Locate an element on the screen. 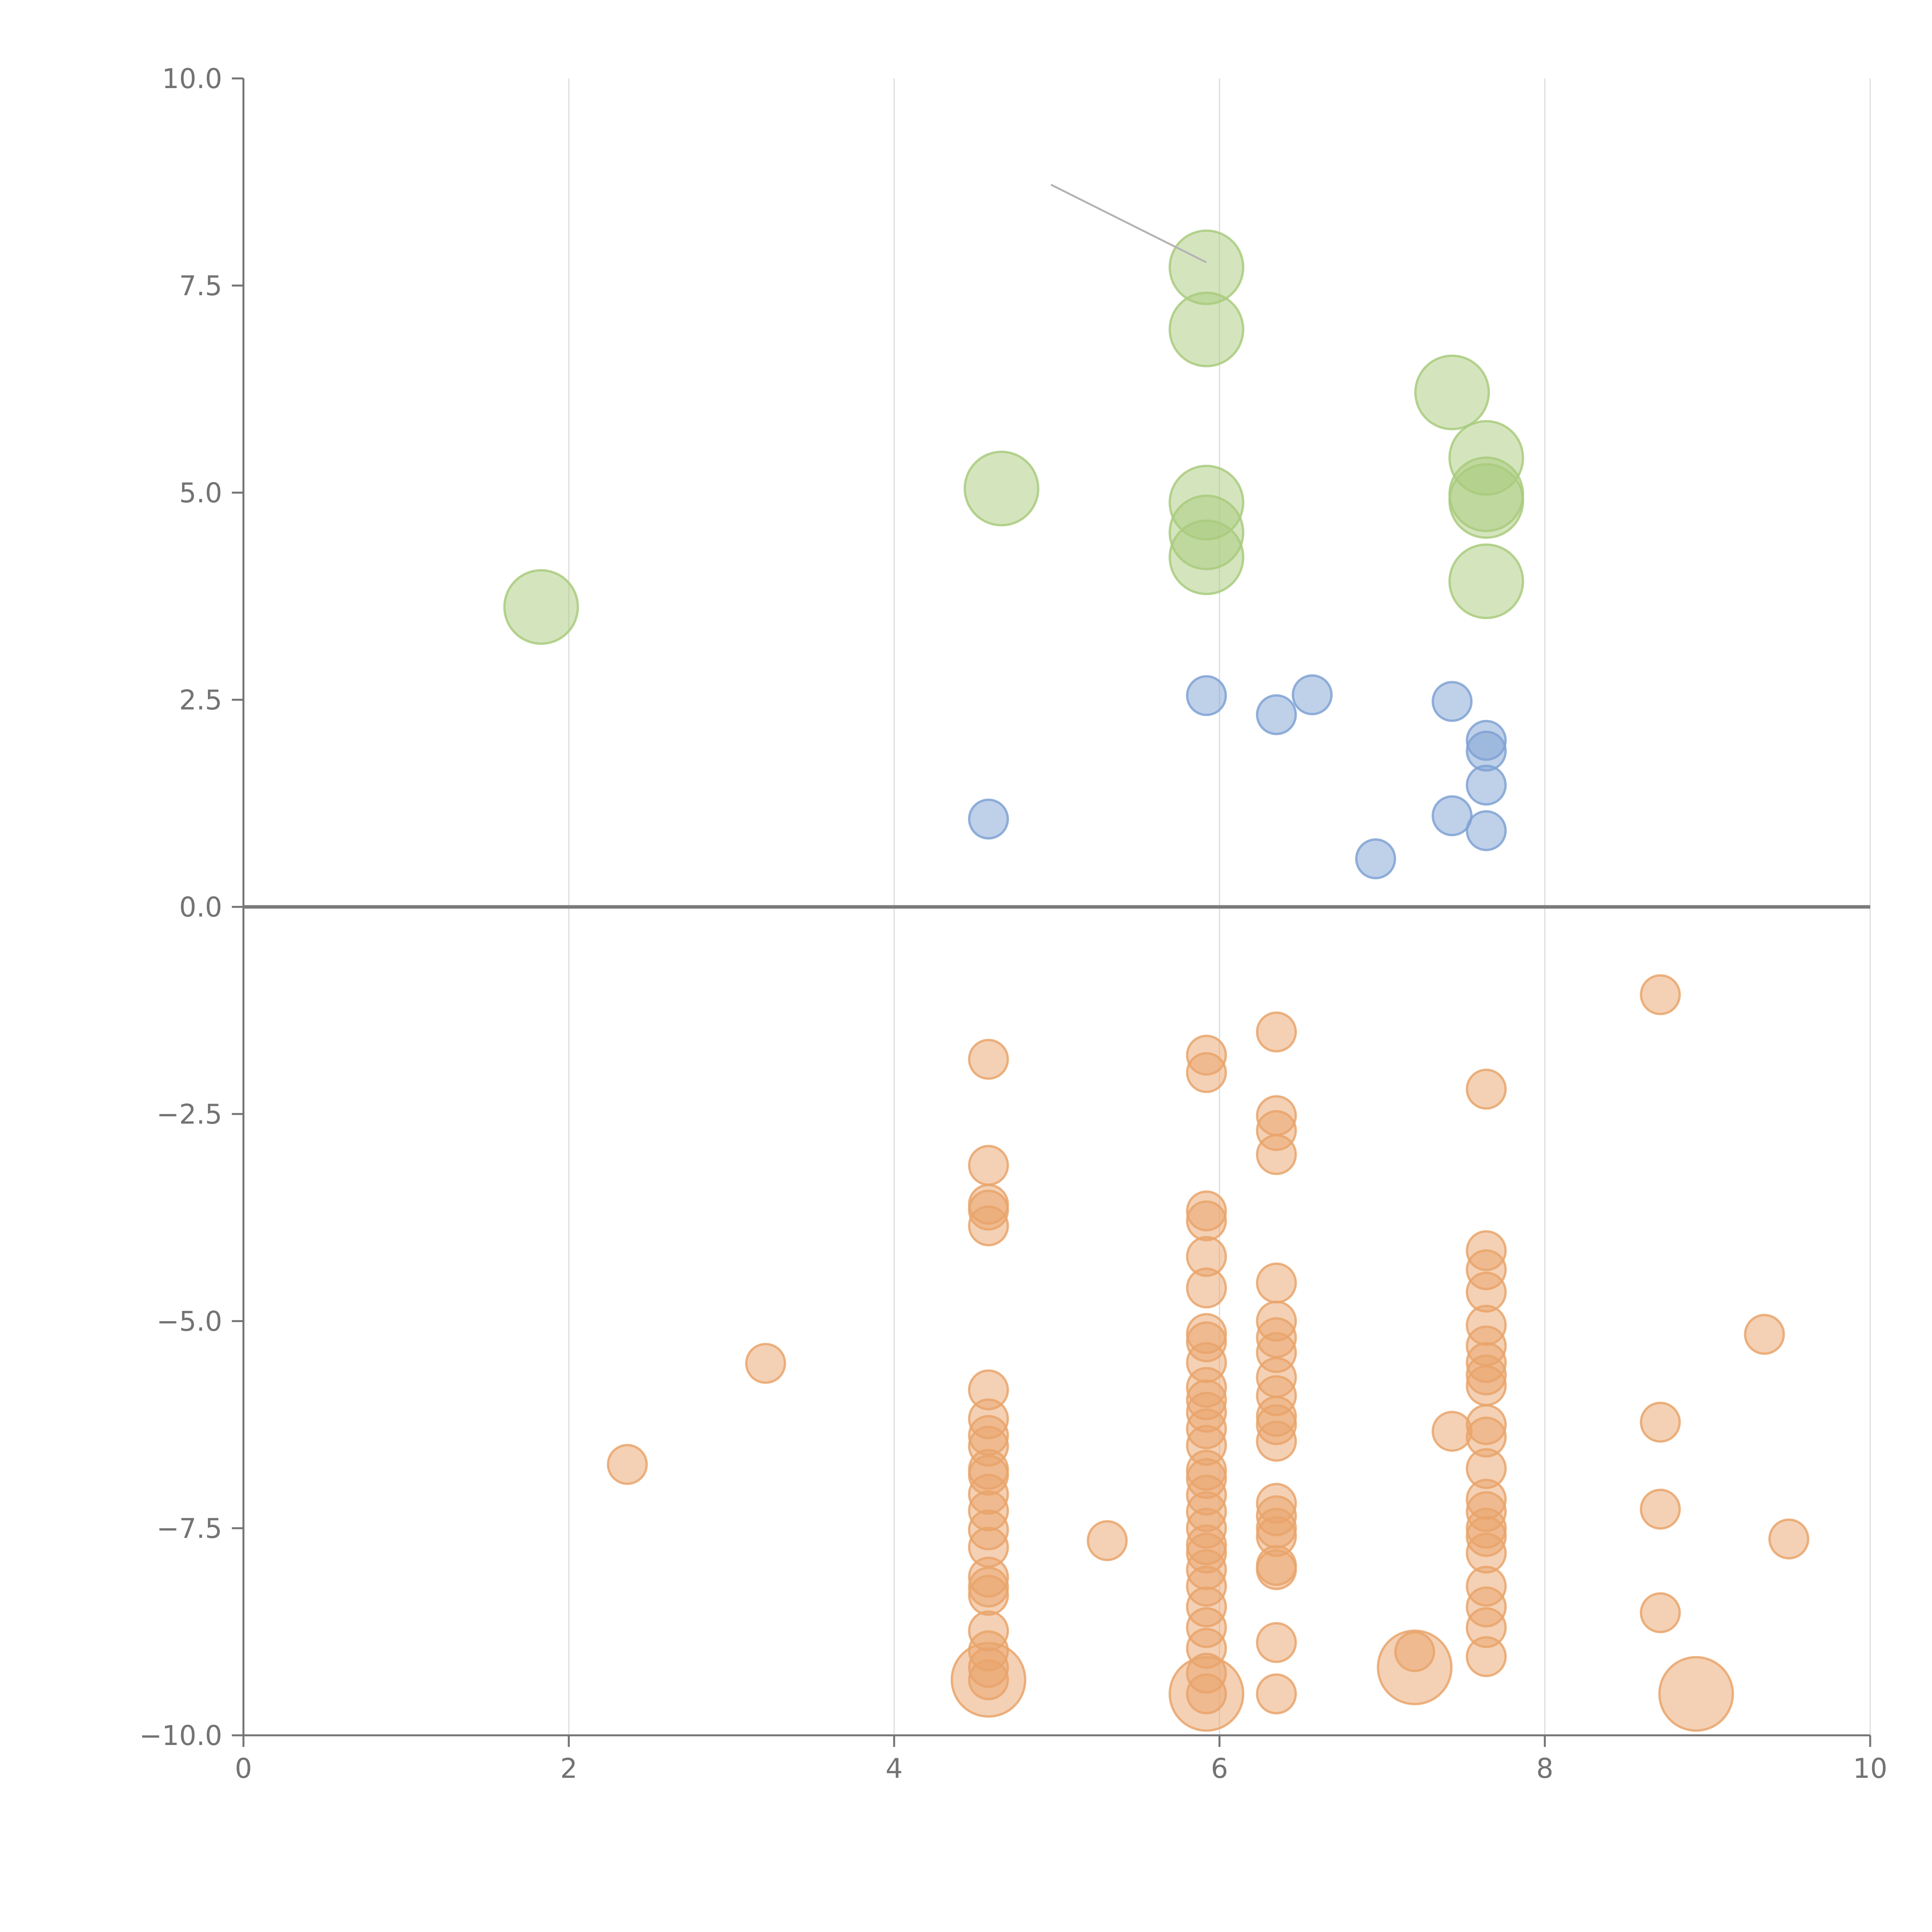 The image size is (1932, 1932). x-tick-label: 8 is located at coordinates (1545, 1769).